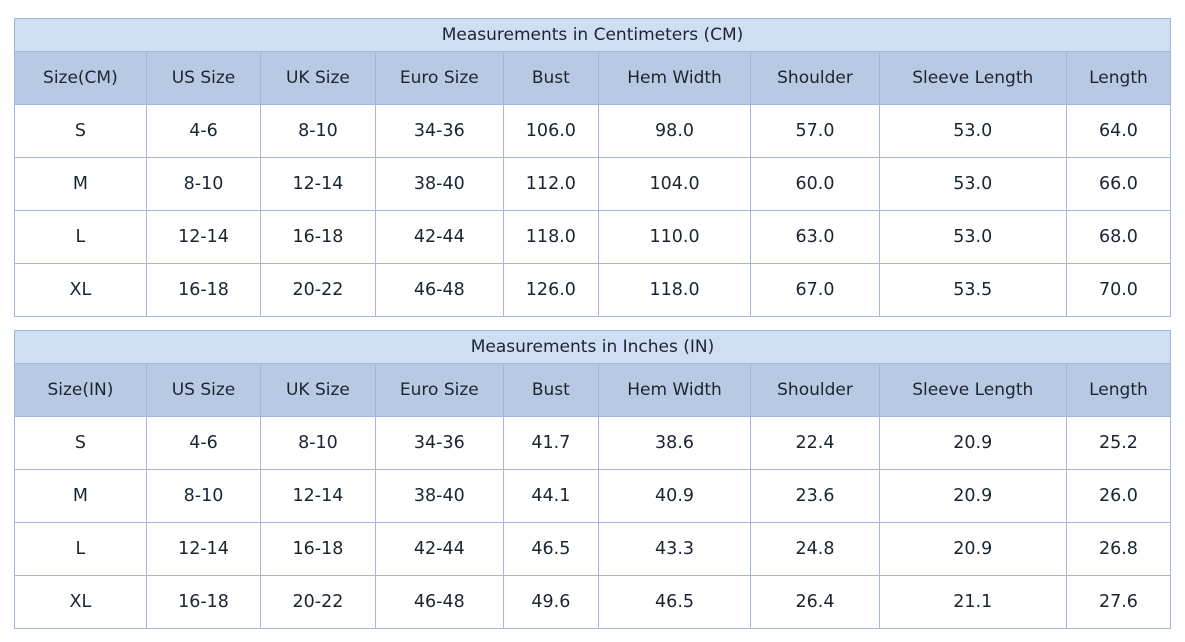  Describe the element at coordinates (80, 78) in the screenshot. I see `column-header: Size(CM)` at that location.